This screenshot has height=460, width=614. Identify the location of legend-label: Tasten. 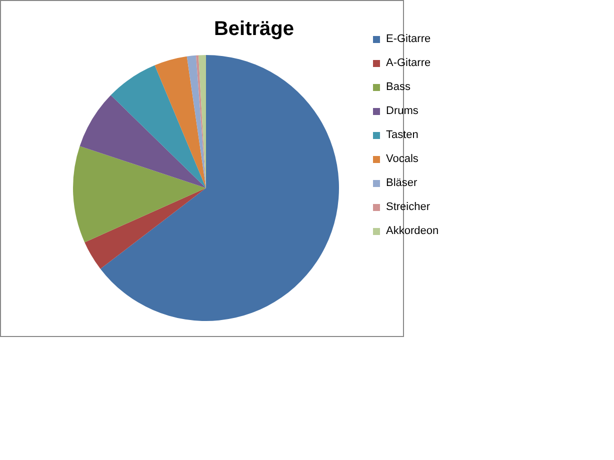
(402, 135).